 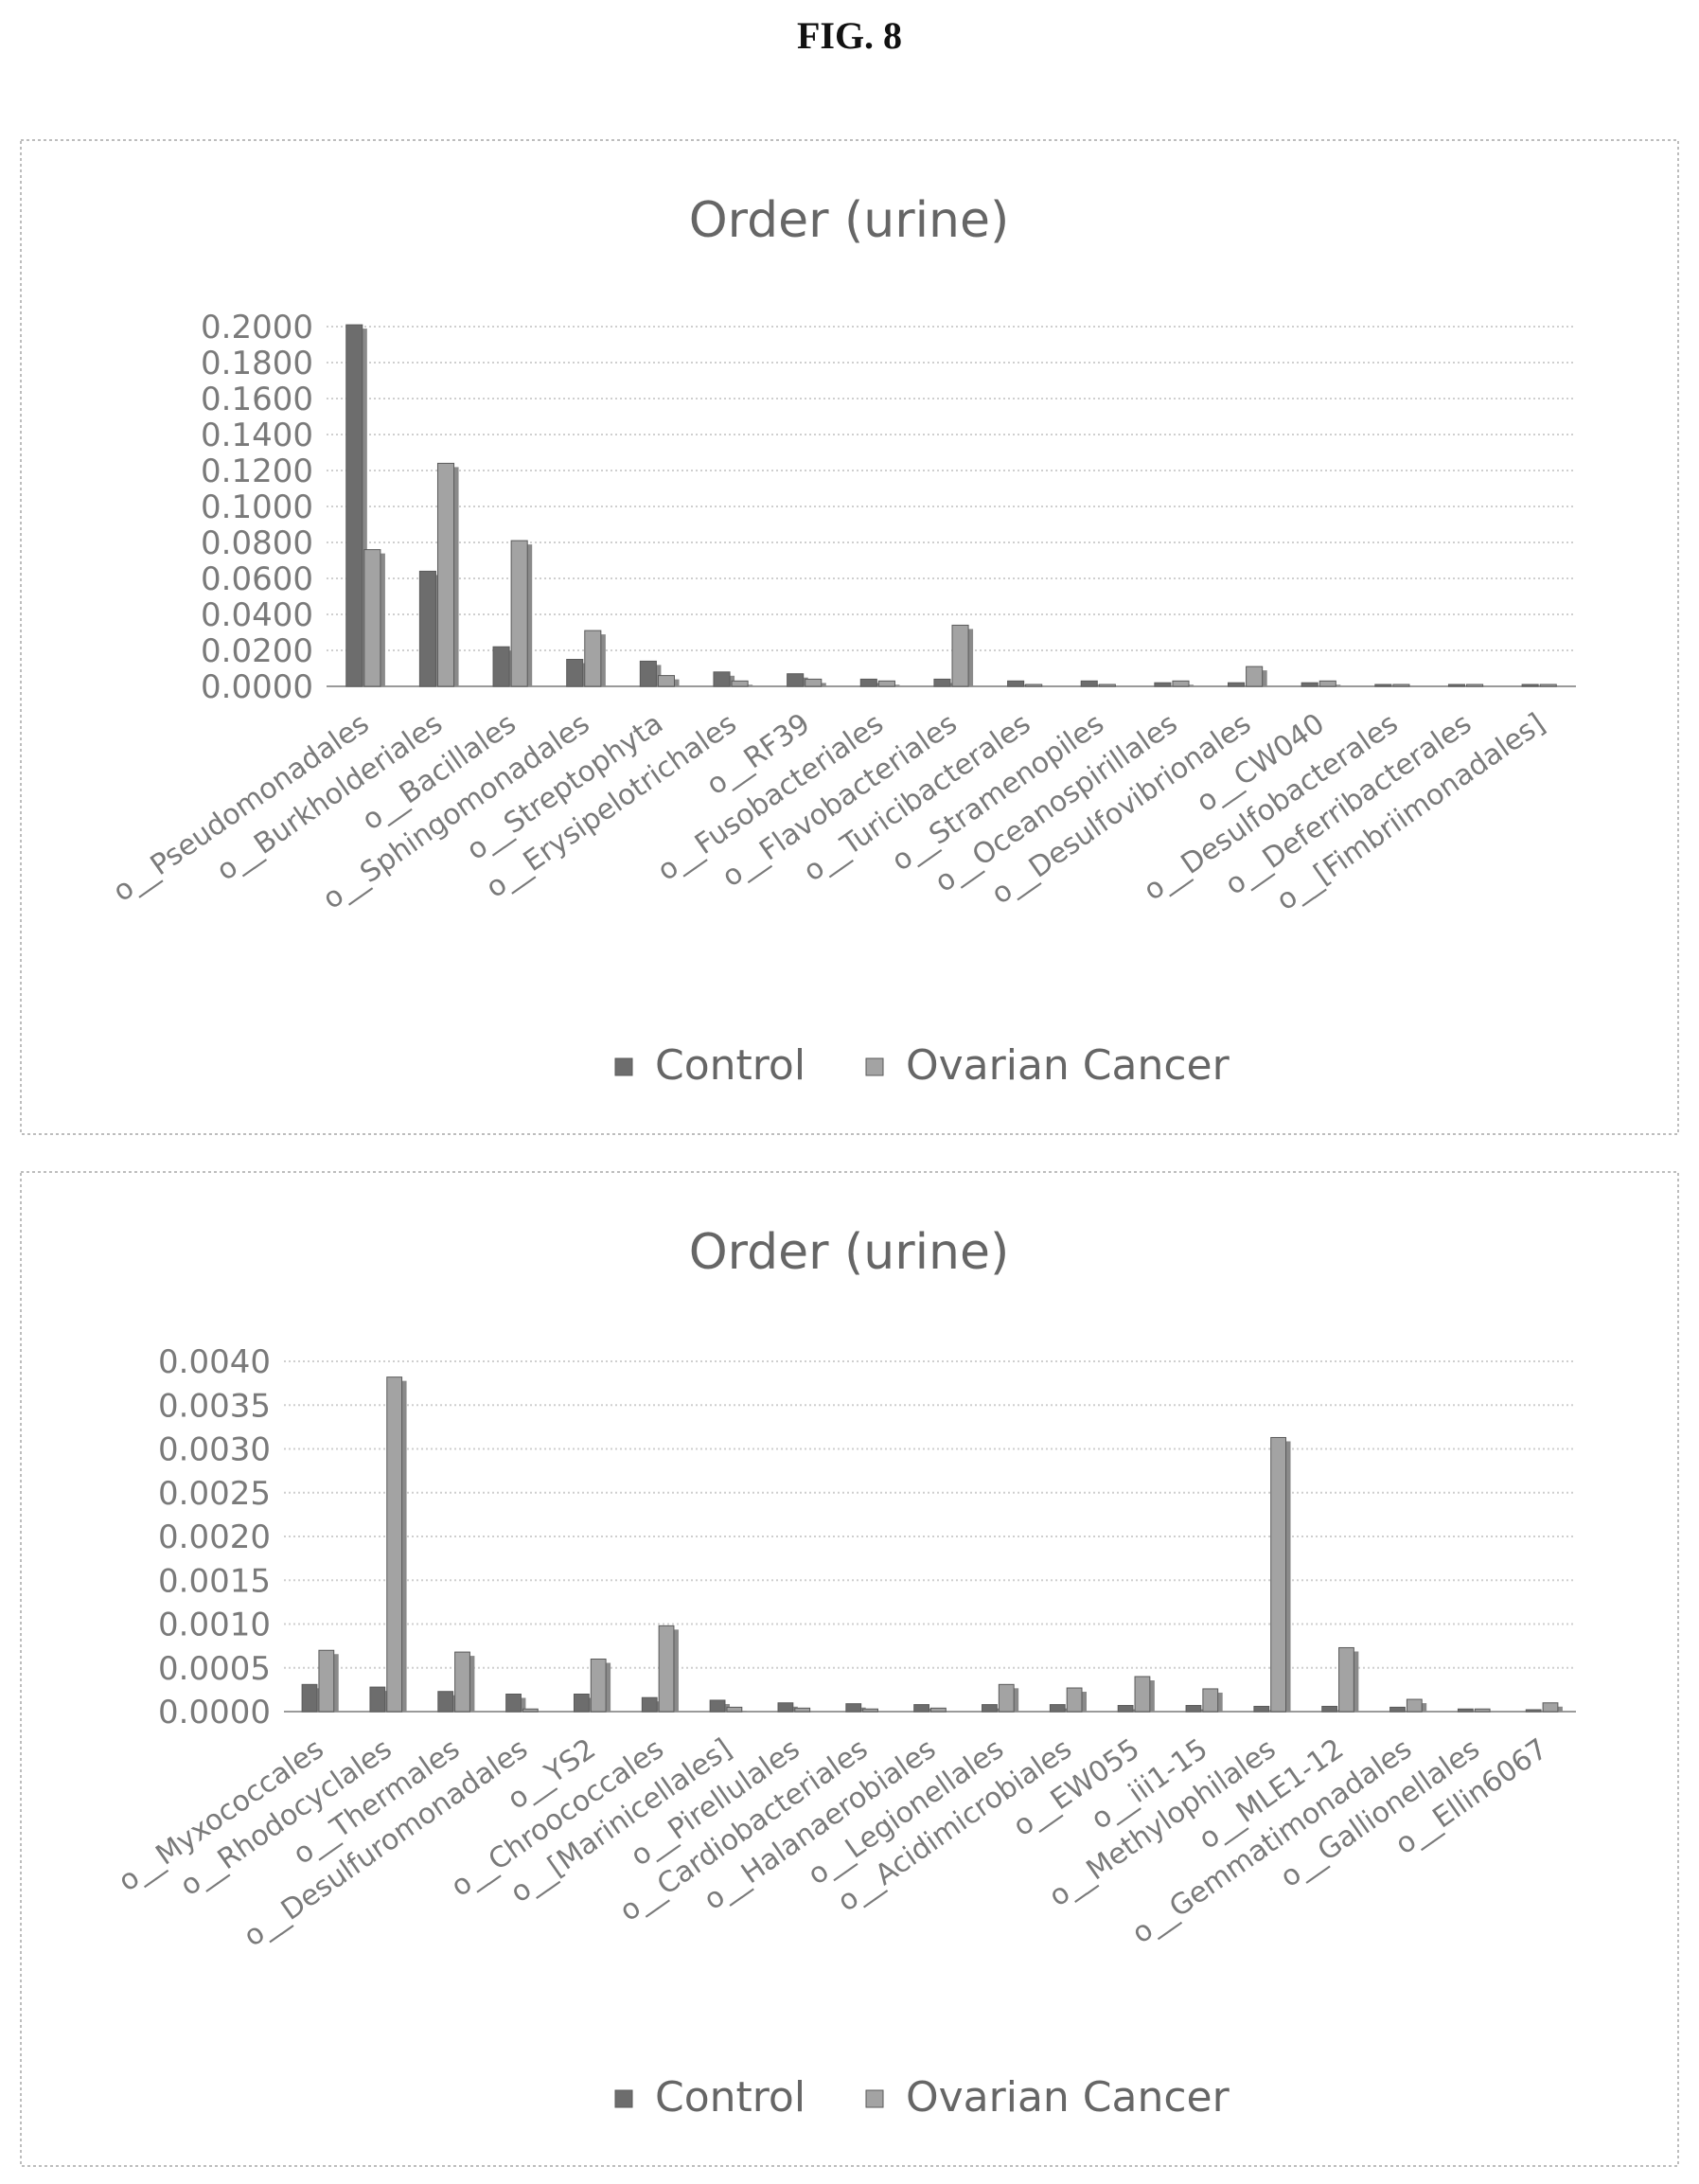 I want to click on legend-control-label: Control, so click(x=730, y=2097).